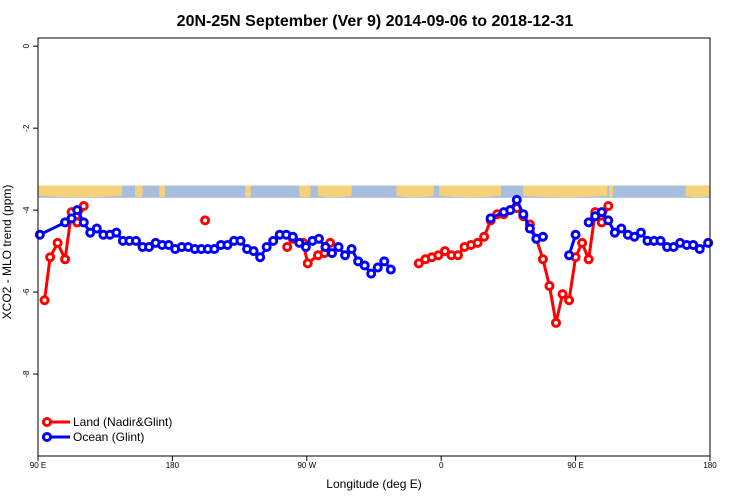 The width and height of the screenshot is (750, 500). Describe the element at coordinates (26, 45) in the screenshot. I see `y-tick-label: 0` at that location.